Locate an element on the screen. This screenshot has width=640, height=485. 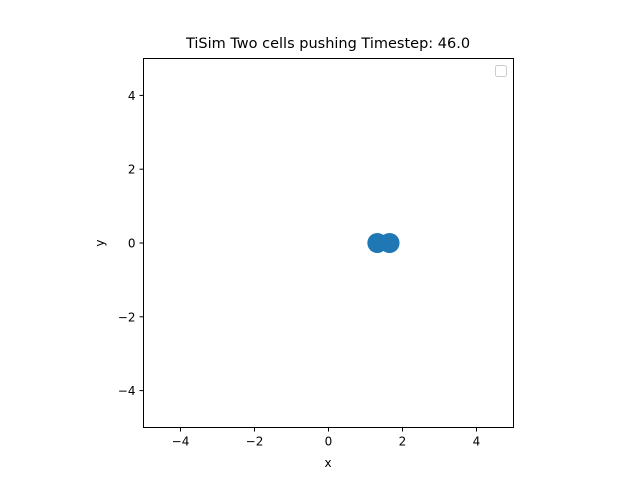
x-tick-label: −4 is located at coordinates (181, 442).